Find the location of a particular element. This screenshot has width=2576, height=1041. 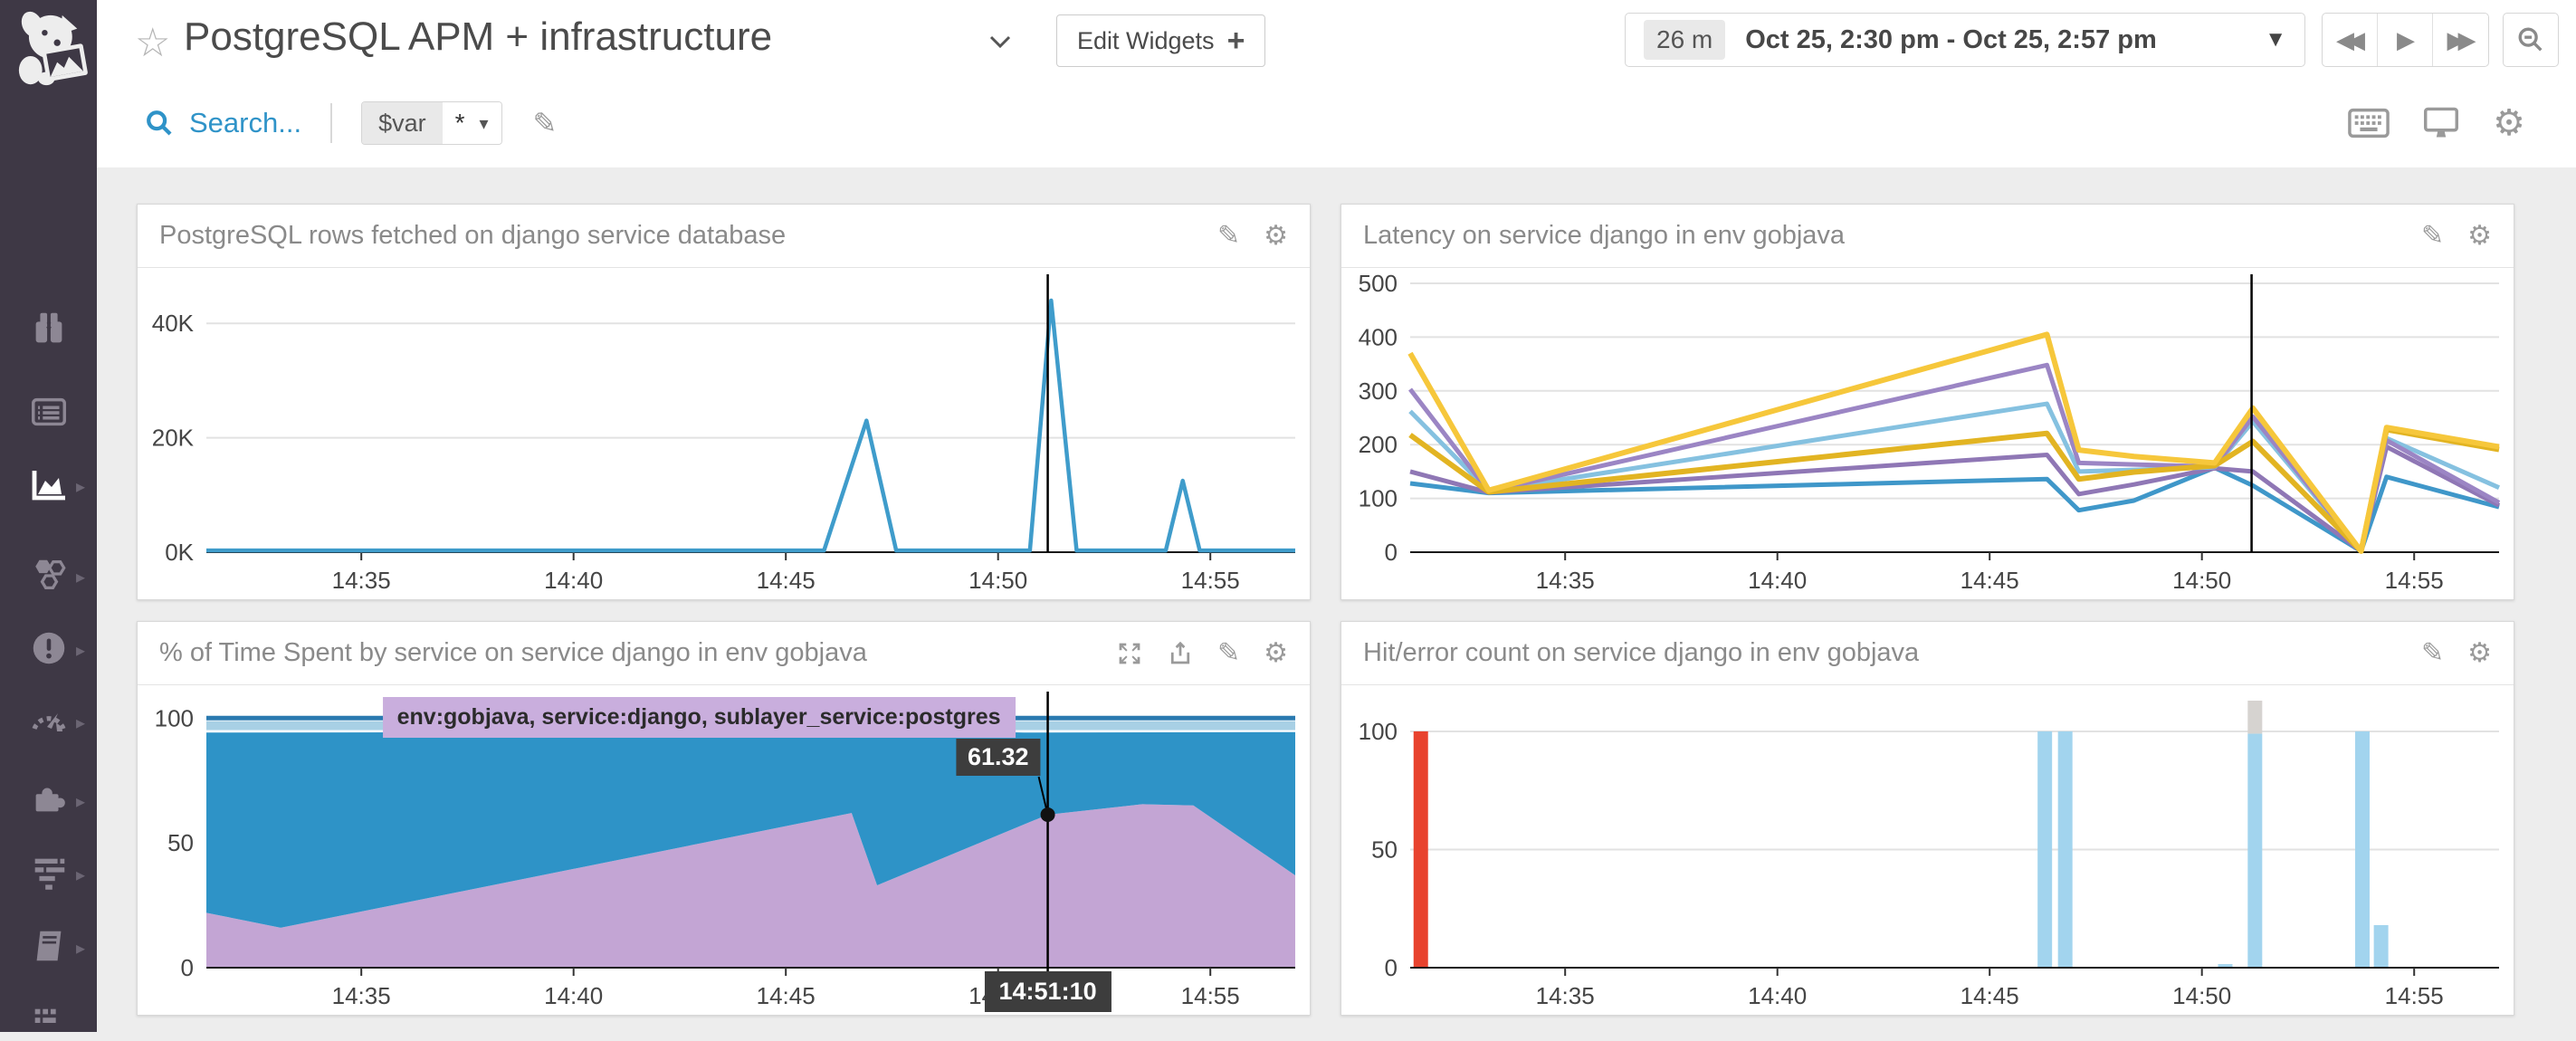

tooltip-value-badge: 61.32 is located at coordinates (998, 757).